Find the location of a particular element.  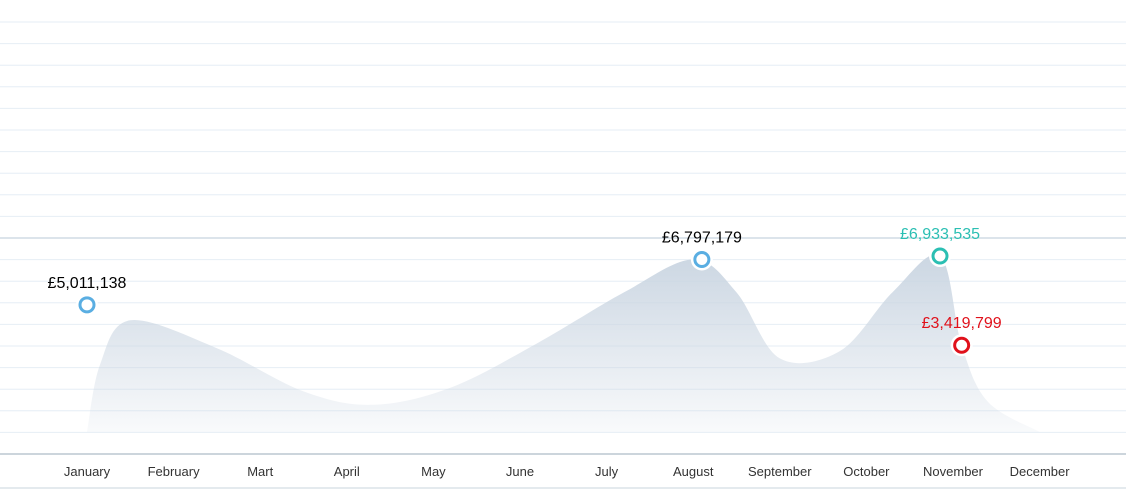

data-label: £5,011,138 is located at coordinates (87, 283).